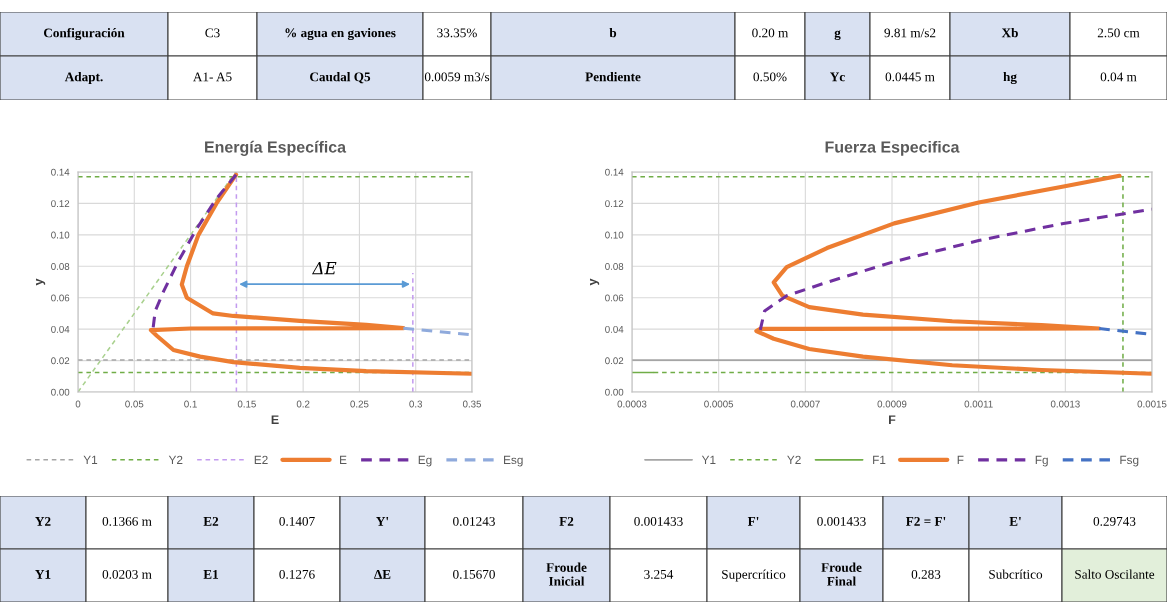 The width and height of the screenshot is (1167, 603). I want to click on text: E2, so click(211, 521).